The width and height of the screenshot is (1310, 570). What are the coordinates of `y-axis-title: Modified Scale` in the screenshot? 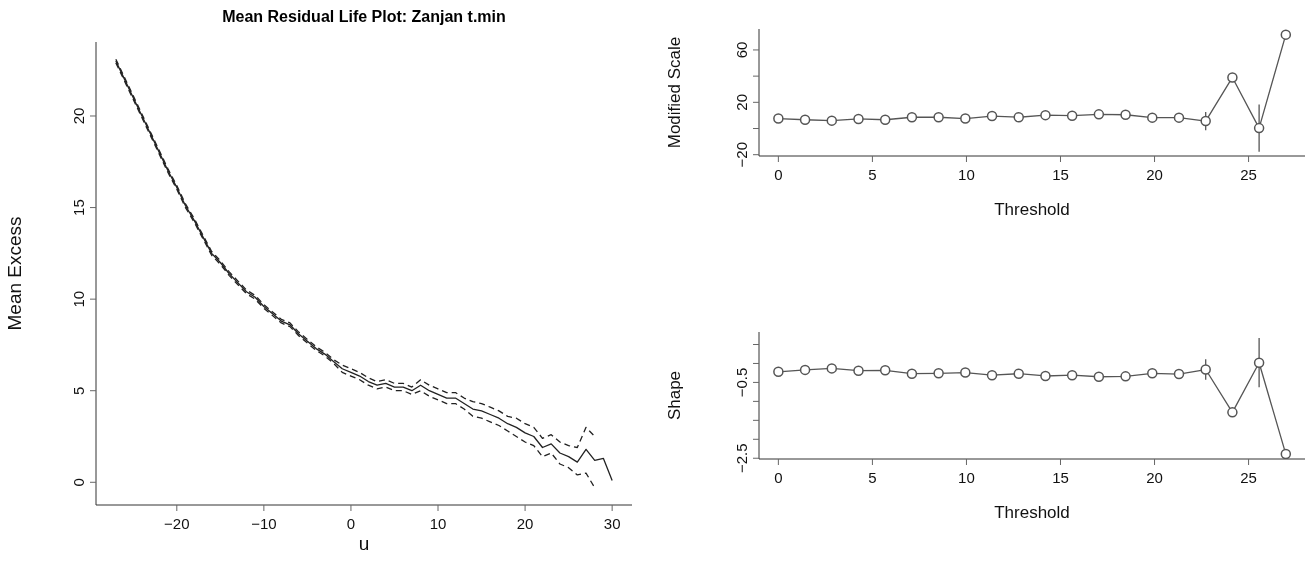 It's located at (675, 92).